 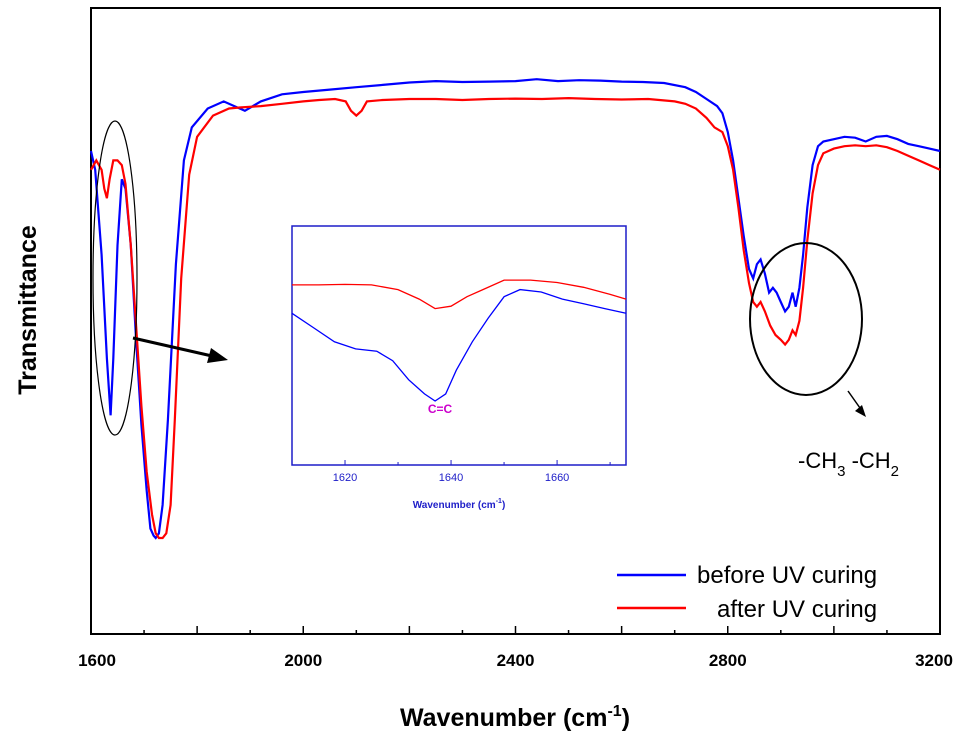 I want to click on inset-series-line-before-uv-curing, so click(x=459, y=345).